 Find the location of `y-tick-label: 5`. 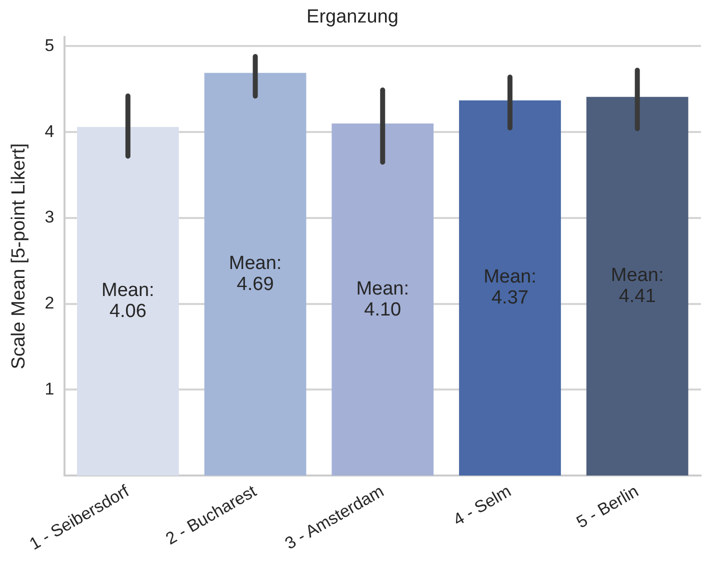

y-tick-label: 5 is located at coordinates (49, 45).